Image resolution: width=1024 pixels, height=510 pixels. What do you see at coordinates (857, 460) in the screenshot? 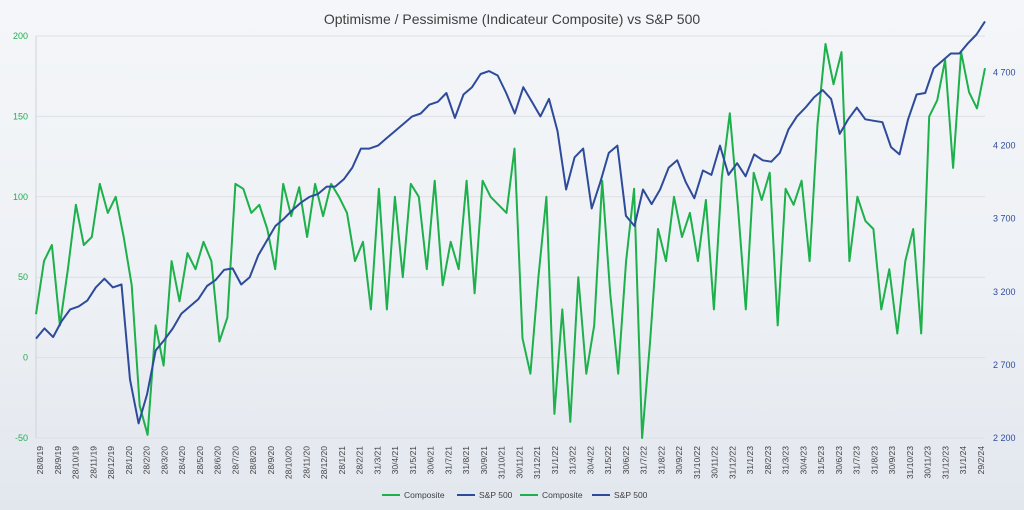
I see `x-tick-label: 31/7/23` at bounding box center [857, 460].